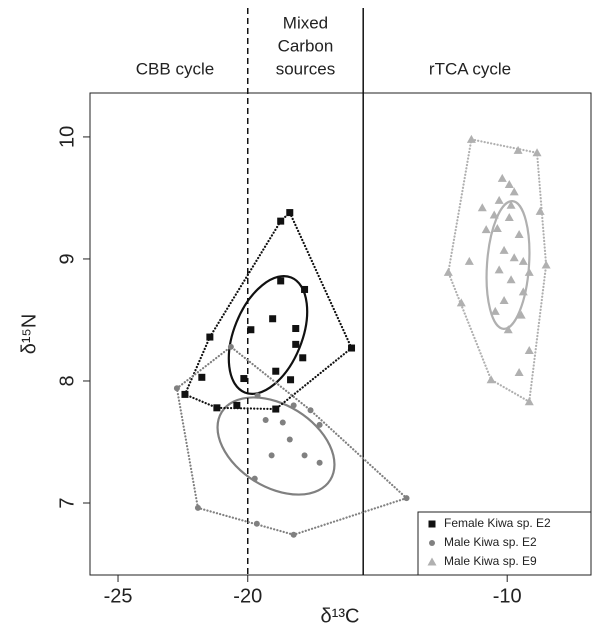  Describe the element at coordinates (340, 616) in the screenshot. I see `x-axis-label: δ¹³C` at that location.